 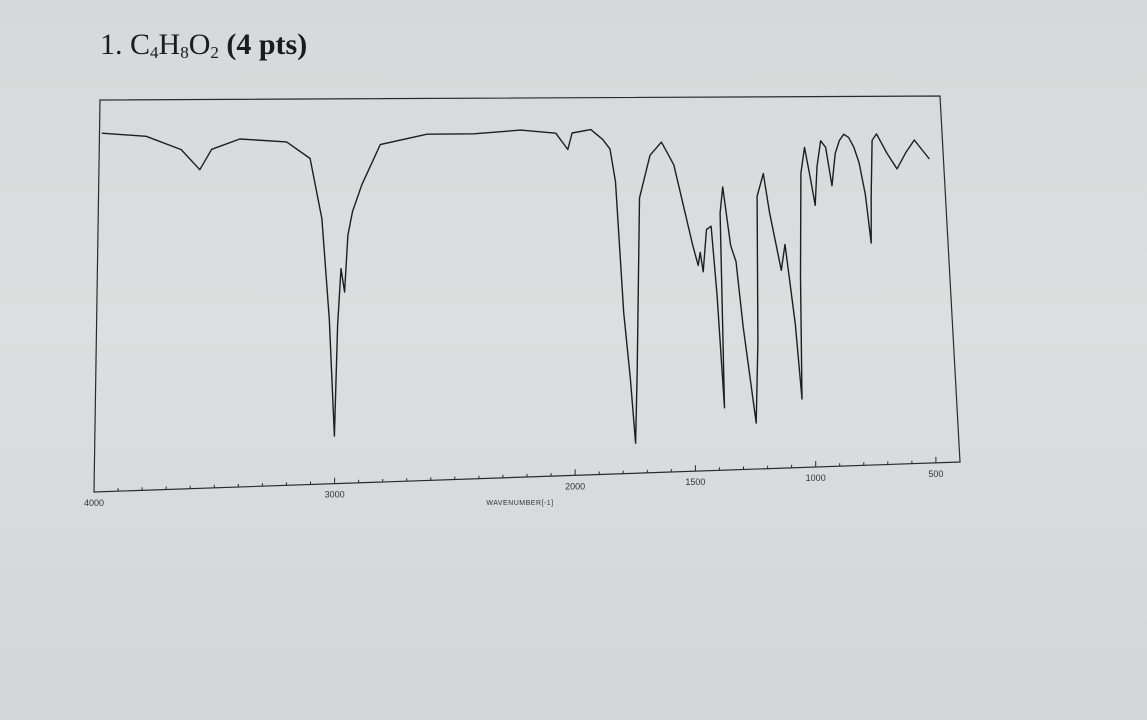 I want to click on x-axis-tick-labels: 4000 3000 2000 1500 1000 500, so click(x=513, y=488).